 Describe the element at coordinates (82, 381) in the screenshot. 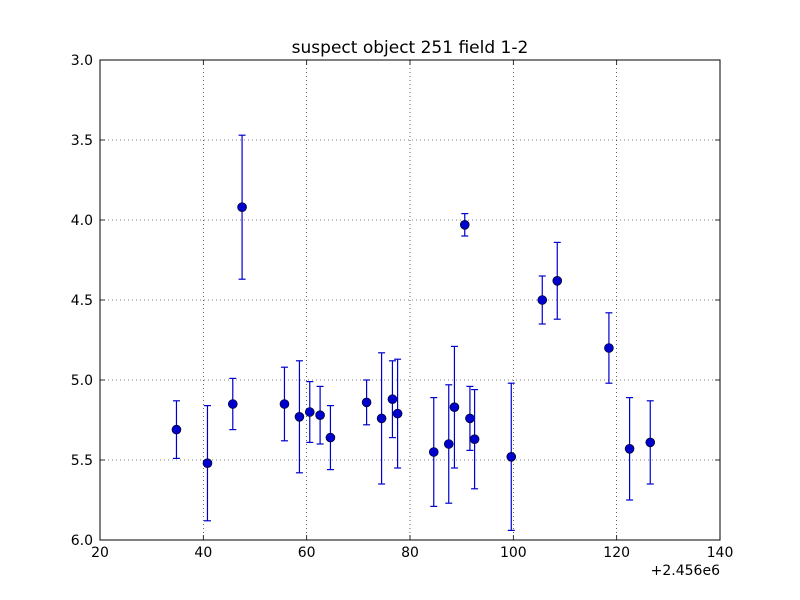

I see `y-tick-label: 5.0` at that location.